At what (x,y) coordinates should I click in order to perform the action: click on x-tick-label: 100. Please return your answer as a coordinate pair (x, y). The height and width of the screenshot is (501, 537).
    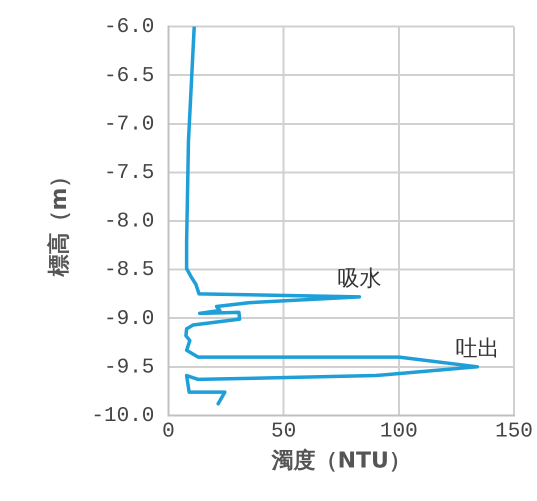
    Looking at the image, I should click on (399, 432).